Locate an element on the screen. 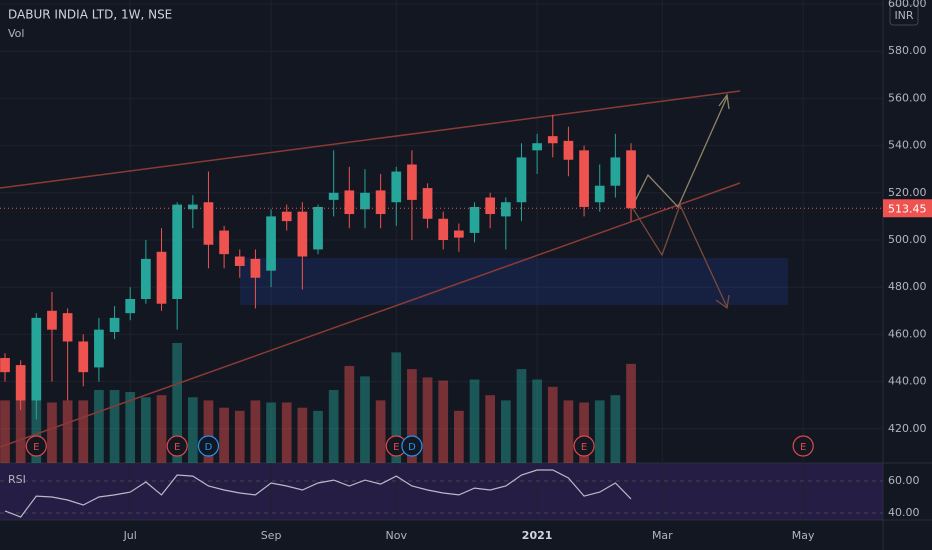  currency-box is located at coordinates (904, 15).